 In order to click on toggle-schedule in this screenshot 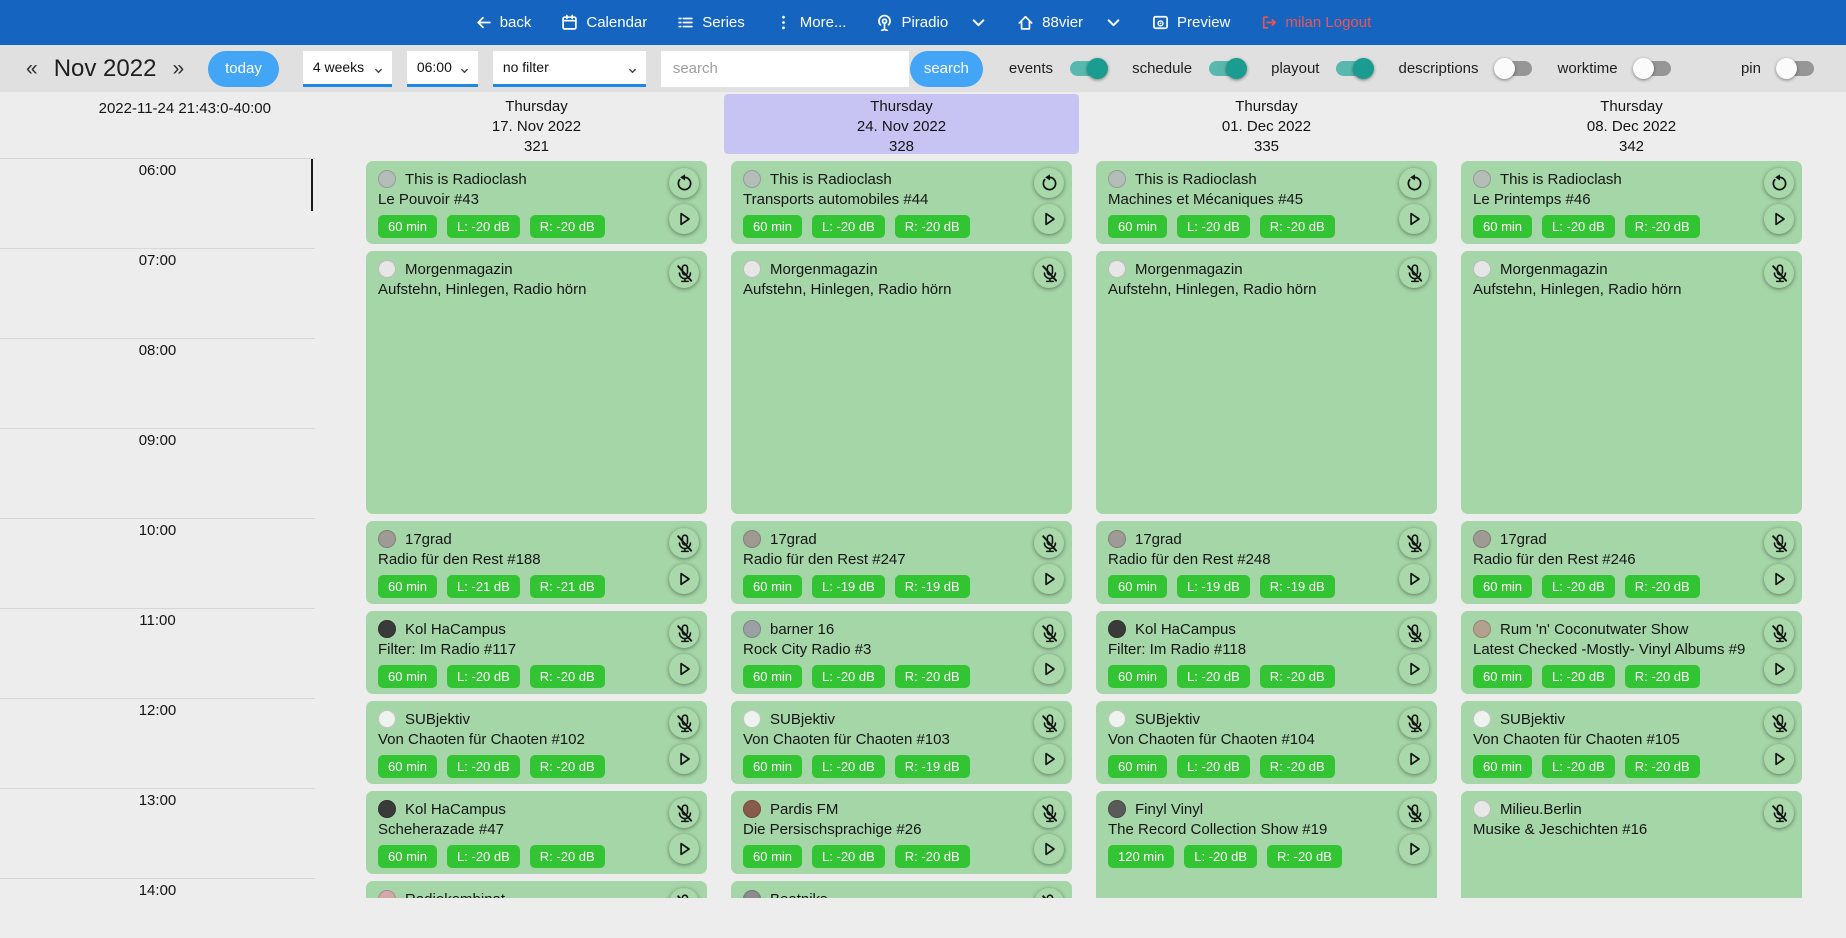, I will do `click(1228, 68)`.